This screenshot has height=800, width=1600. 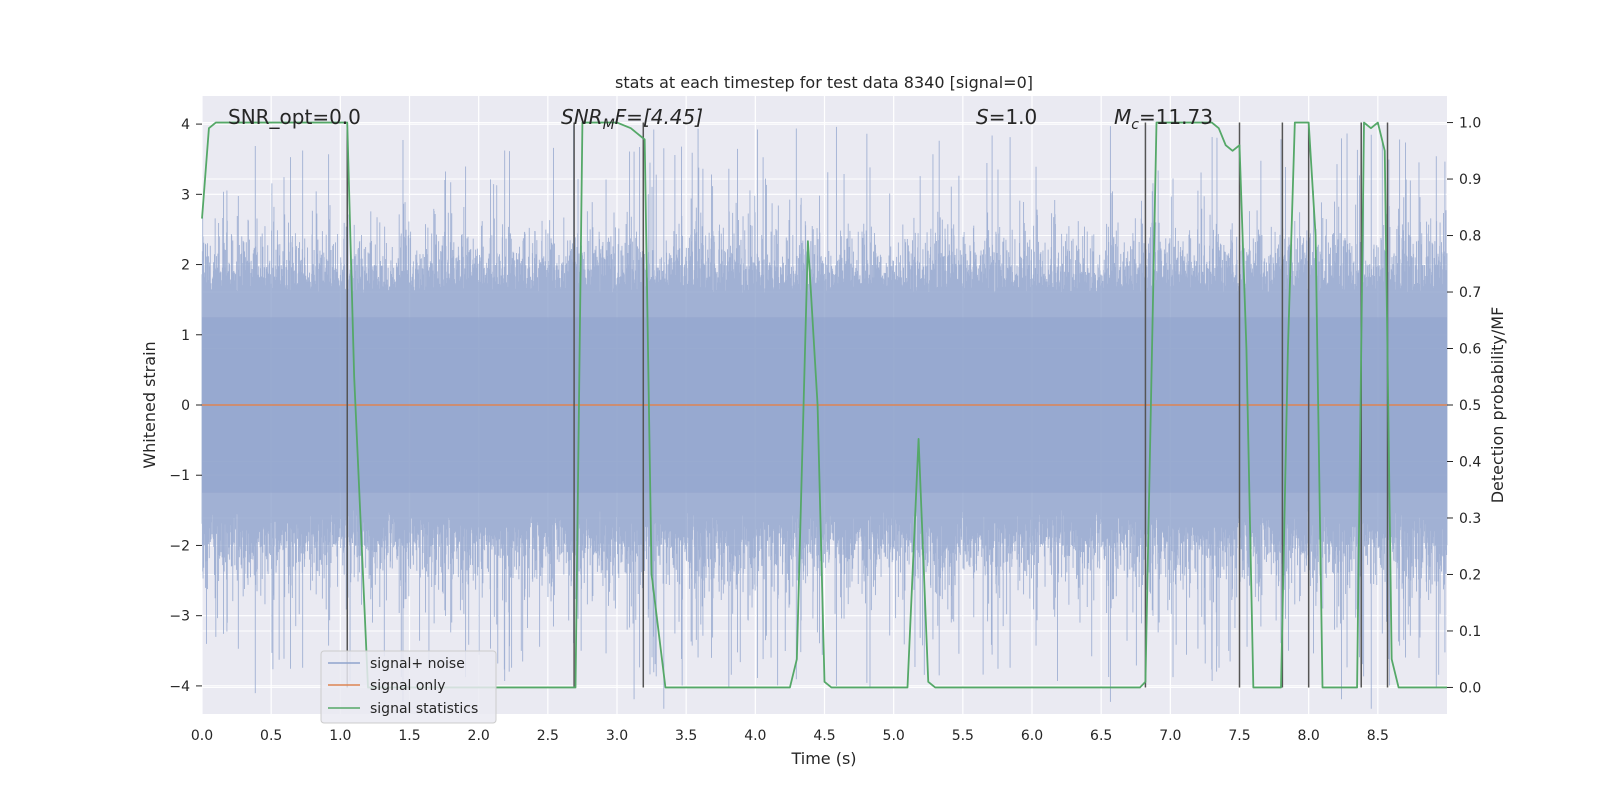 I want to click on annotation-mc-rest: =11.73, so click(x=1176, y=117).